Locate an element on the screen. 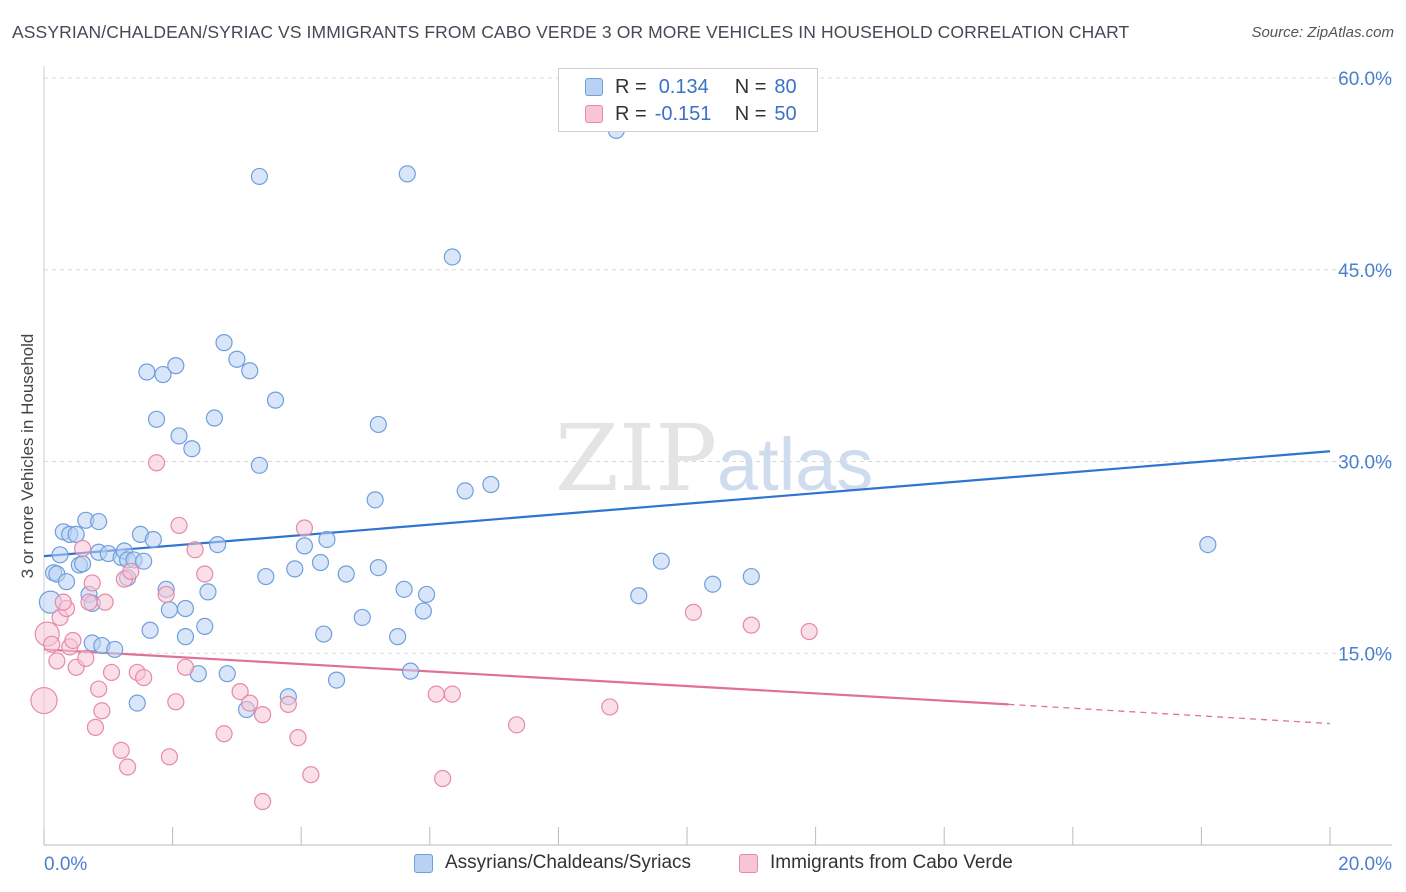  y-tick-label: 45.0% is located at coordinates (1365, 271).